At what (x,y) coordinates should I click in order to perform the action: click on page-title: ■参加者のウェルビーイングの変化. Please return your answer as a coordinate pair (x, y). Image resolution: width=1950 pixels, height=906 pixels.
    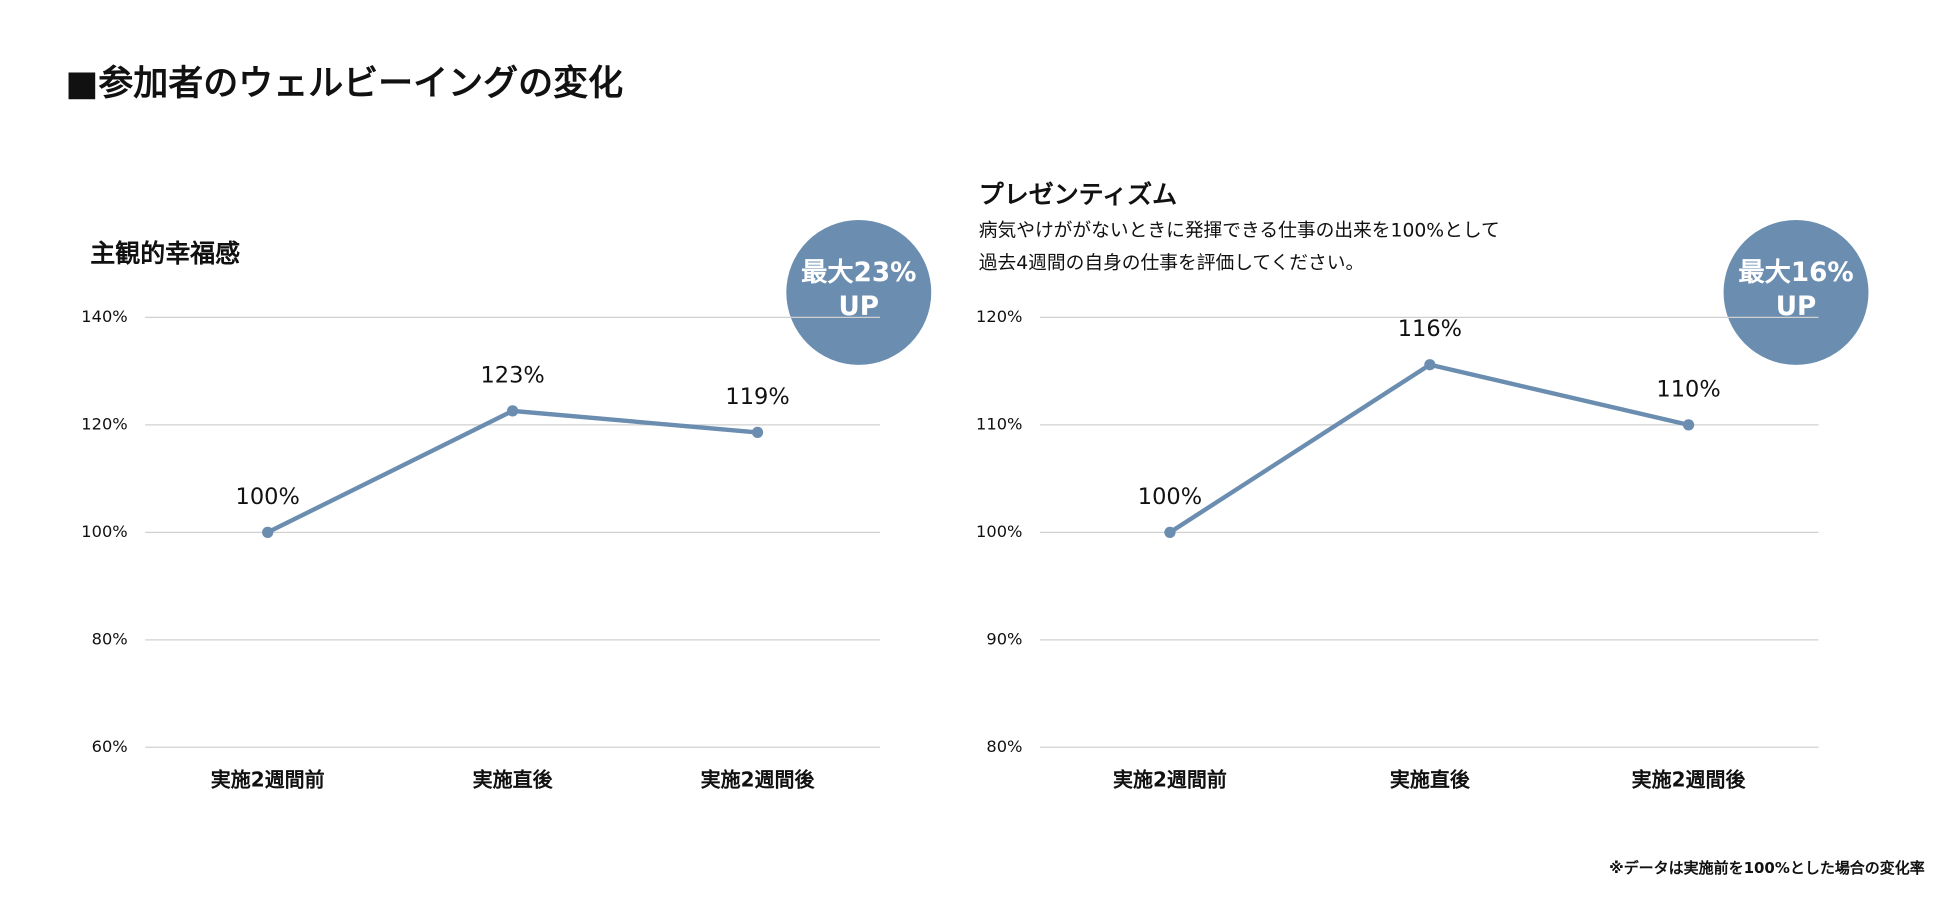
    Looking at the image, I should click on (344, 83).